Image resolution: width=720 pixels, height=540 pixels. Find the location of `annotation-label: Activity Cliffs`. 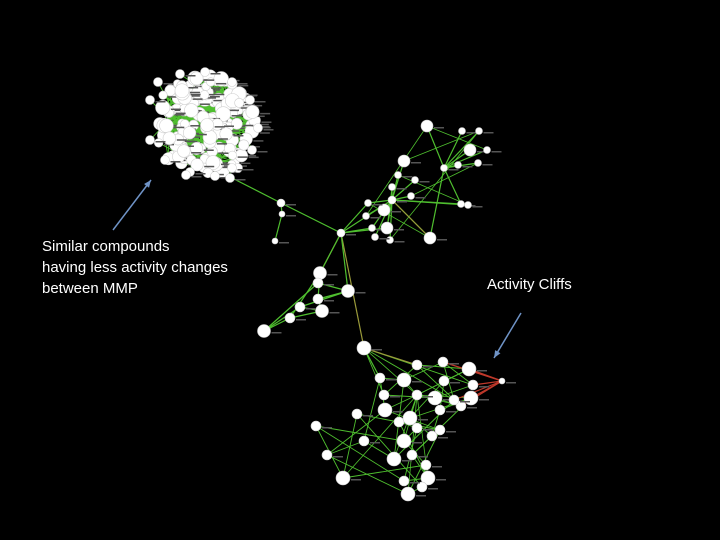

annotation-label: Activity Cliffs is located at coordinates (529, 284).